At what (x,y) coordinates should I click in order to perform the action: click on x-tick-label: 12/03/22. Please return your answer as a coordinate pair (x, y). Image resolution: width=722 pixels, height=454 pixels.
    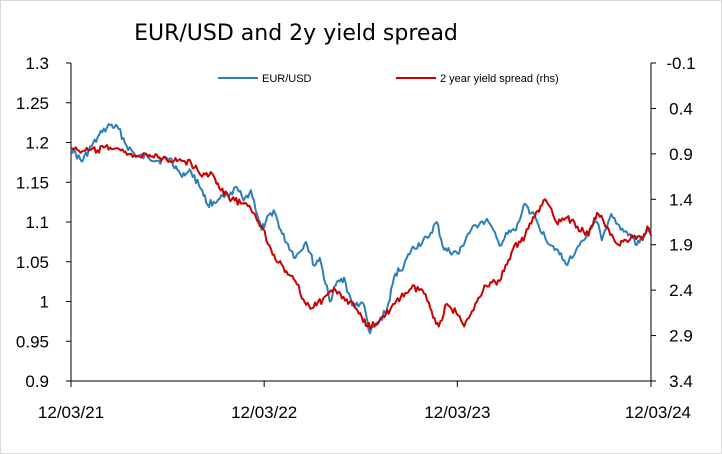
    Looking at the image, I should click on (264, 412).